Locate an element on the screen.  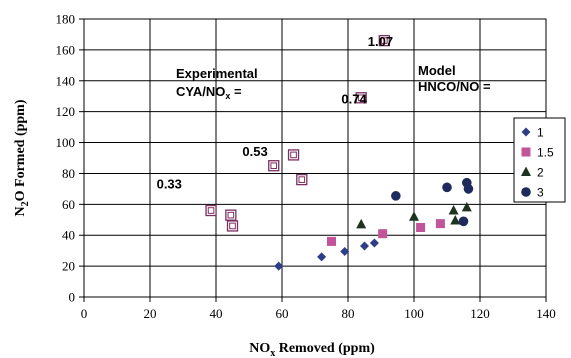
y-tick-label: 100 is located at coordinates (66, 142).